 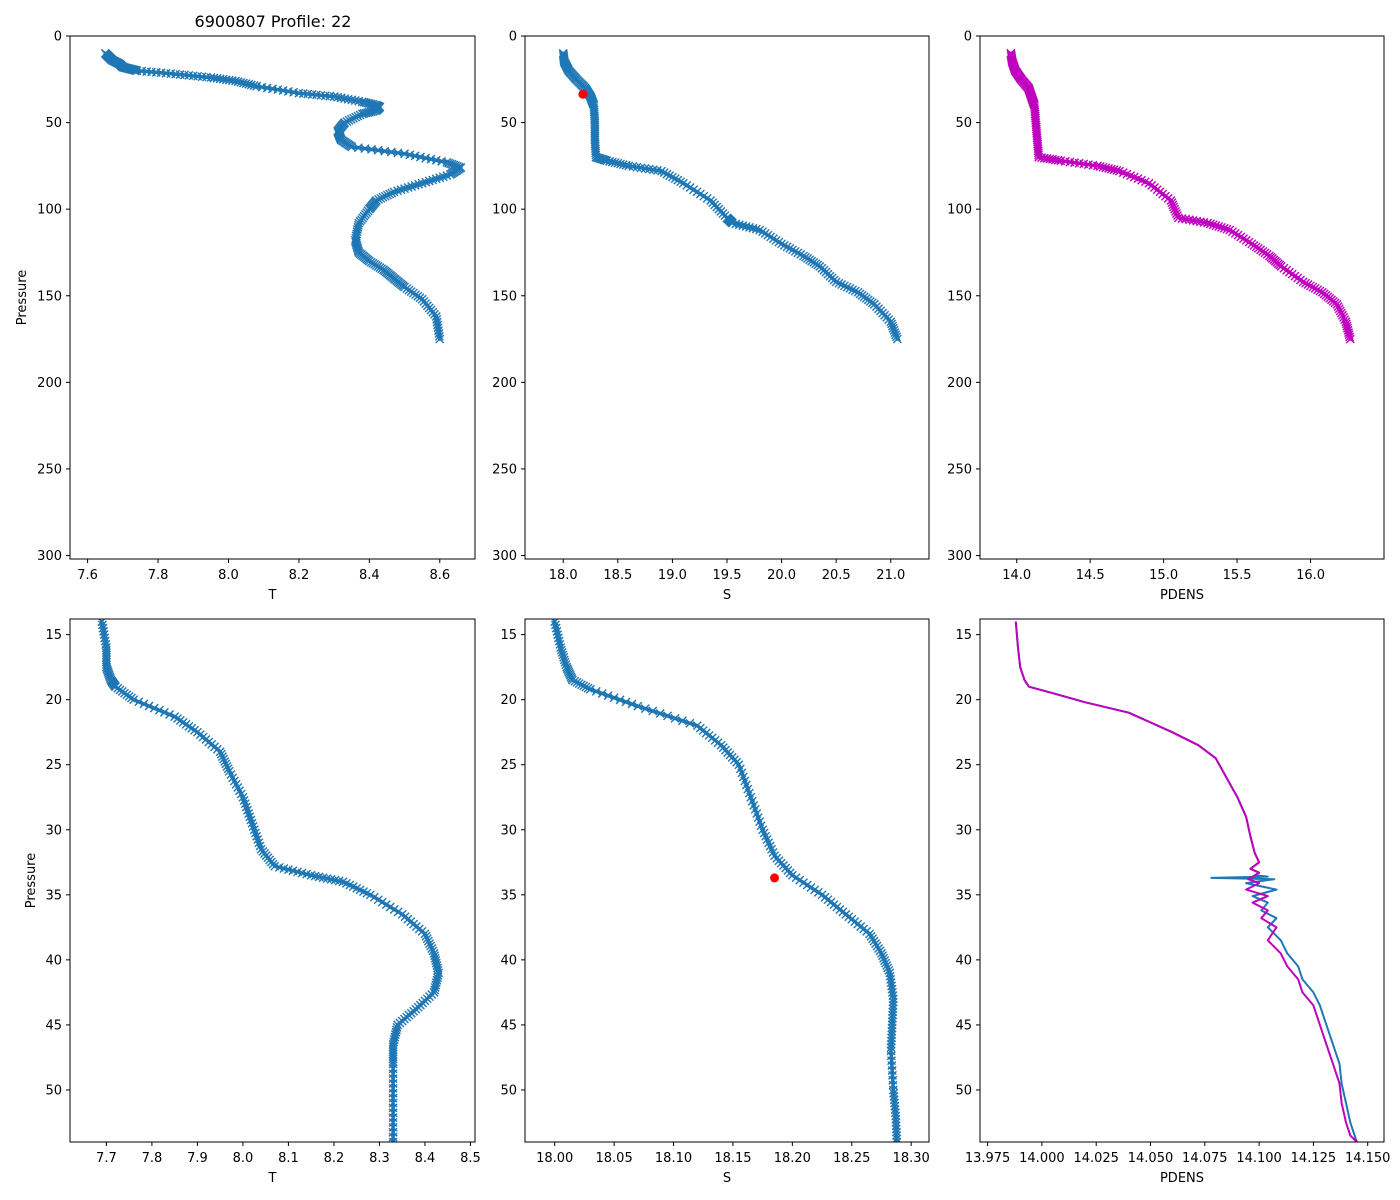 What do you see at coordinates (272, 1178) in the screenshot?
I see `x-axis-label: T` at bounding box center [272, 1178].